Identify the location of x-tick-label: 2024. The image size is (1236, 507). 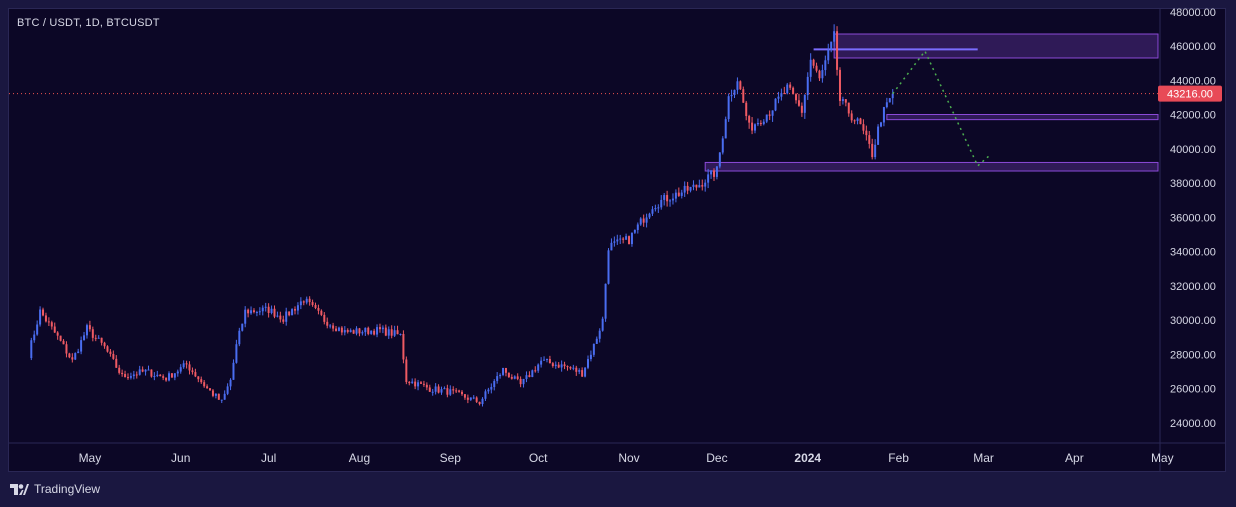
(807, 458).